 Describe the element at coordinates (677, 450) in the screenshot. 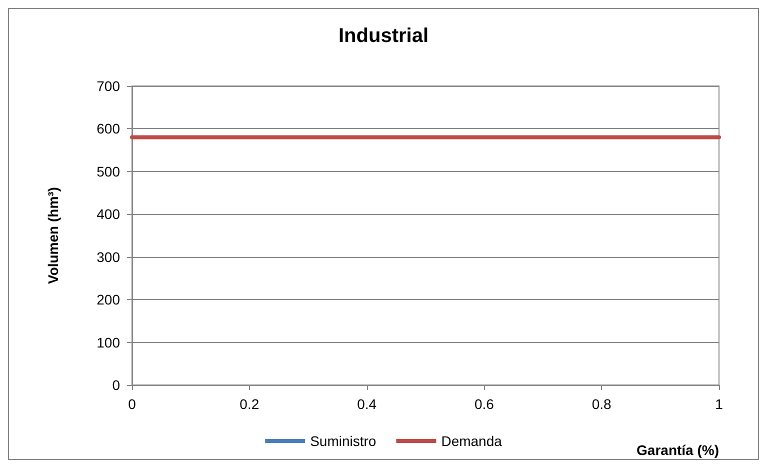

I see `x-axis-title: Garantía (%)` at that location.